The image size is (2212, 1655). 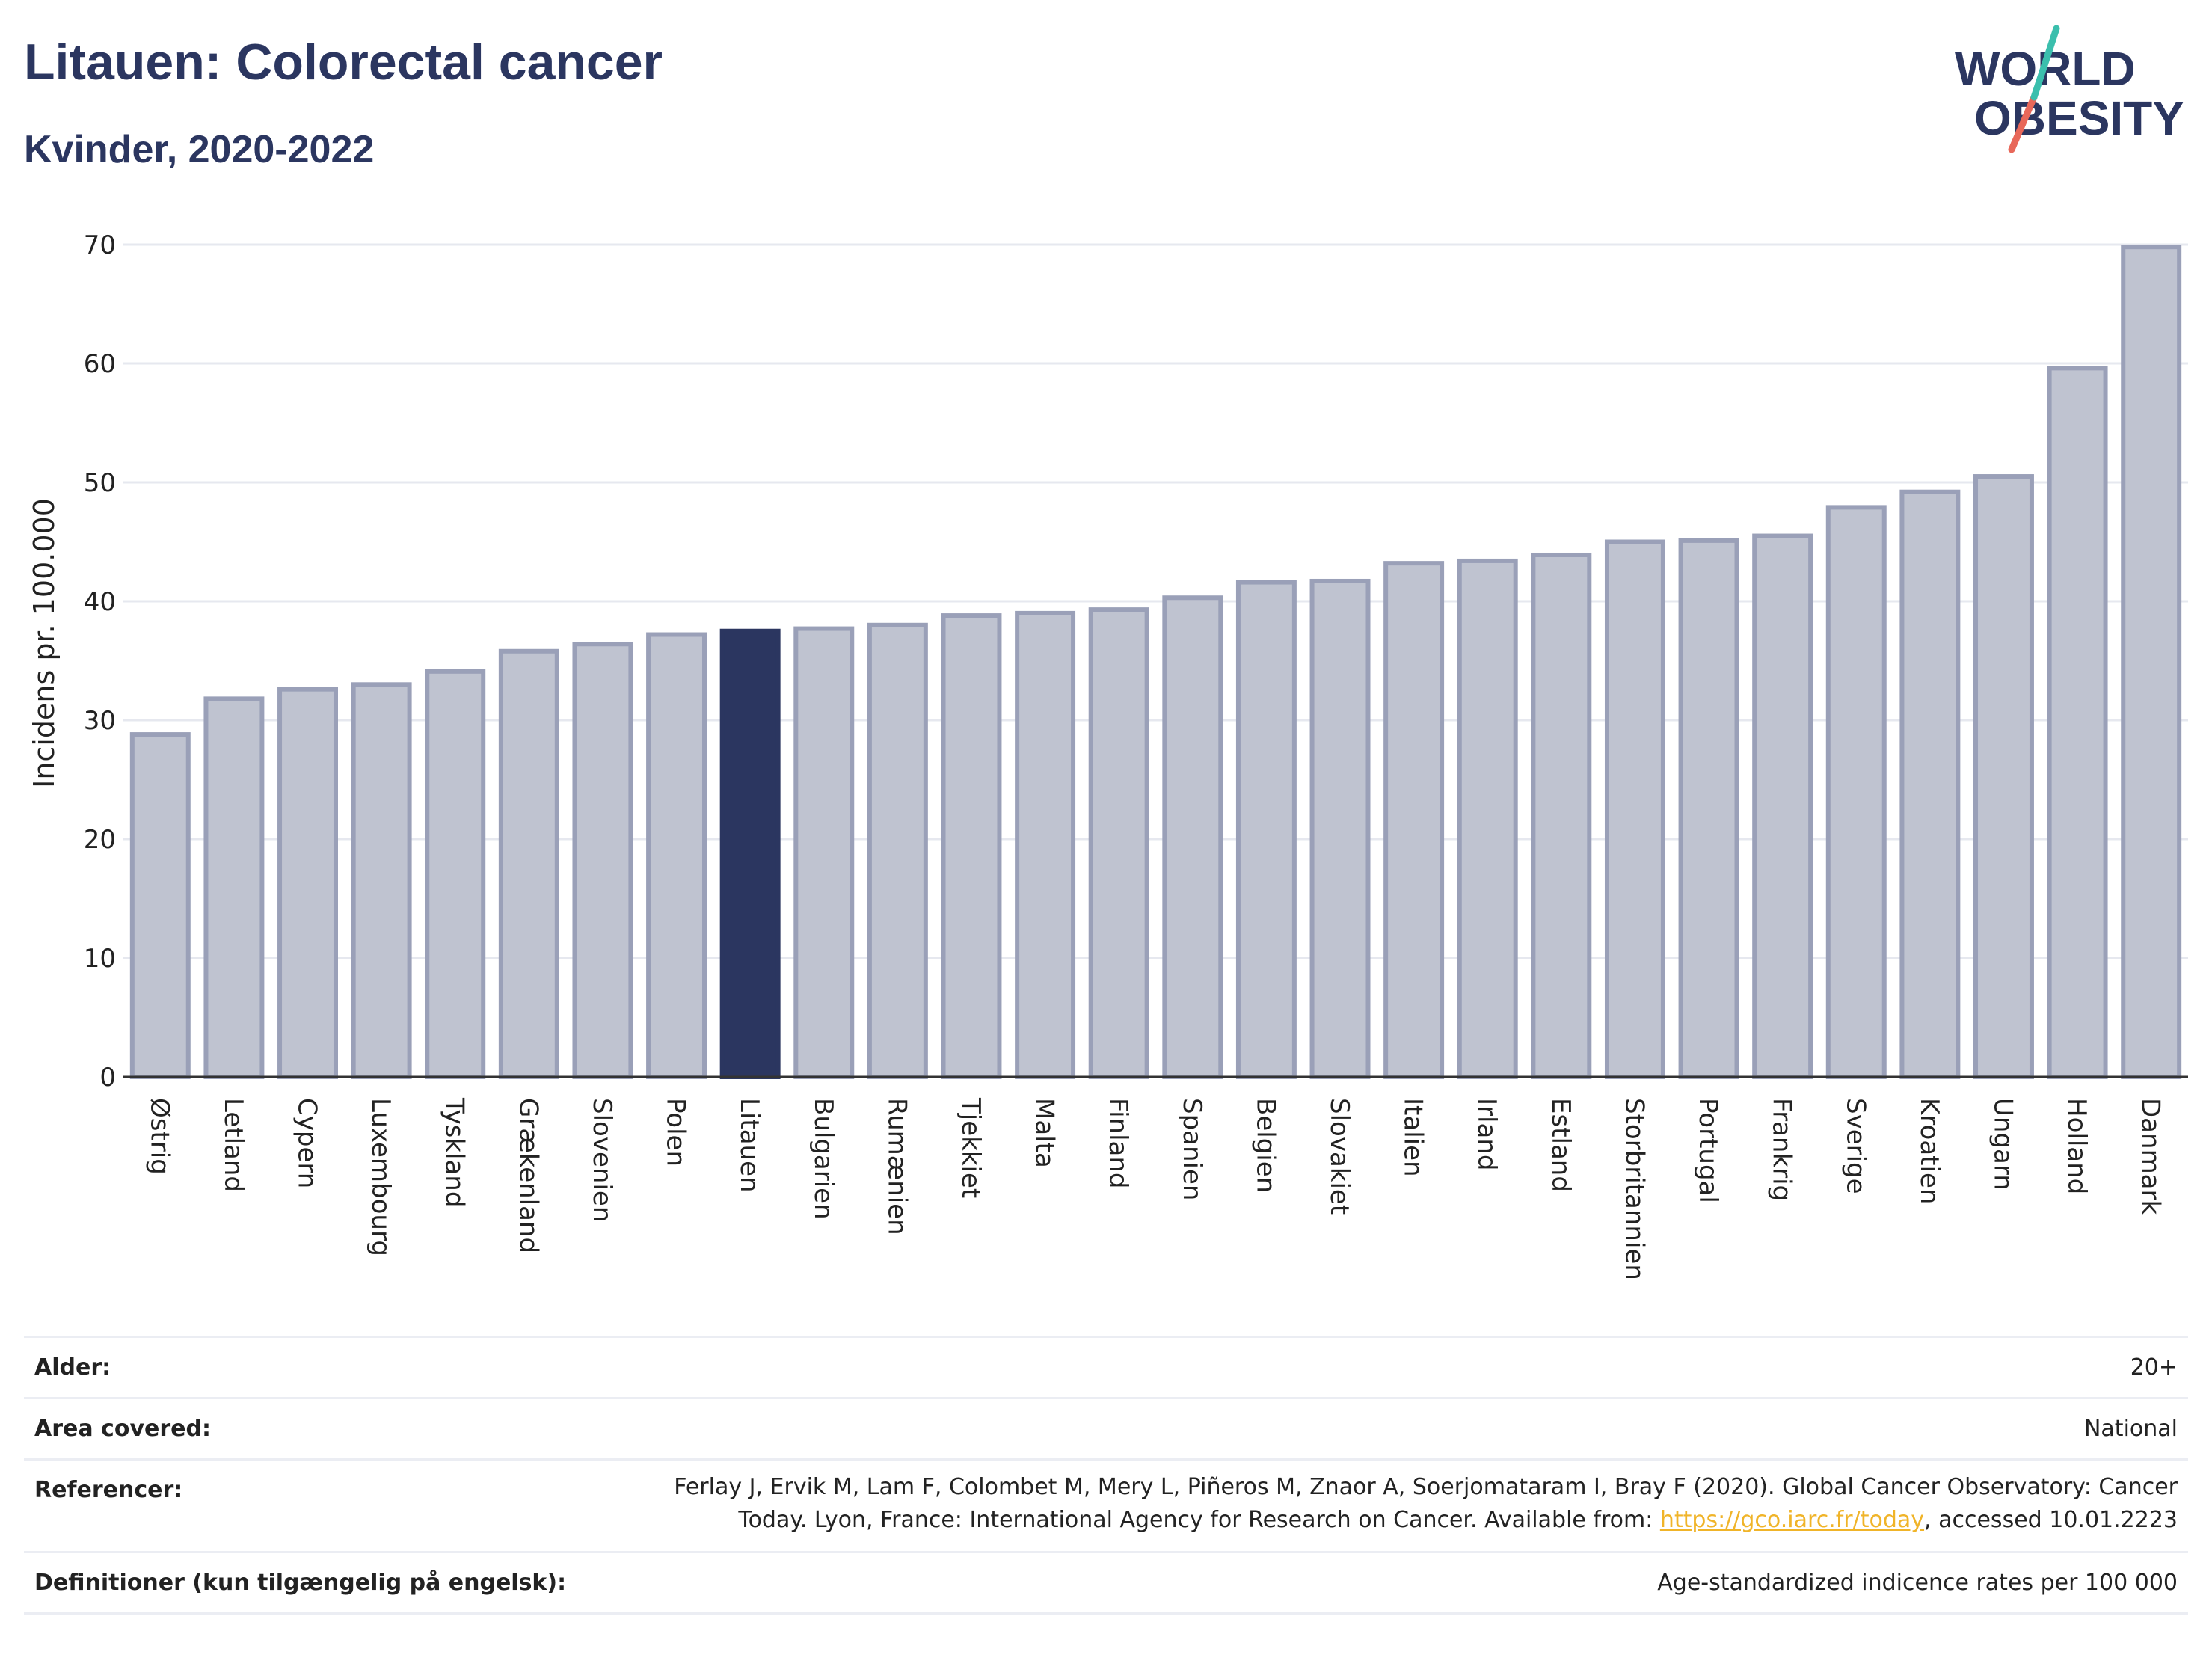 What do you see at coordinates (100, 483) in the screenshot?
I see `y-tick-label: 50` at bounding box center [100, 483].